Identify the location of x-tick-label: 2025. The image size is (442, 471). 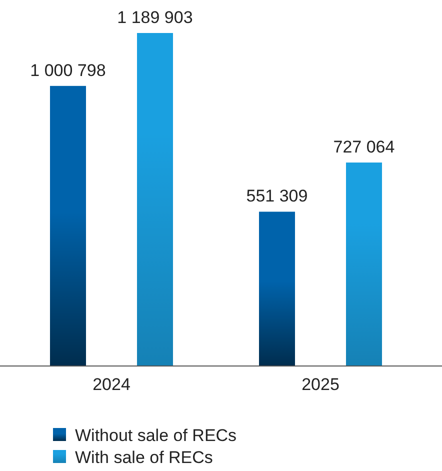
(321, 384).